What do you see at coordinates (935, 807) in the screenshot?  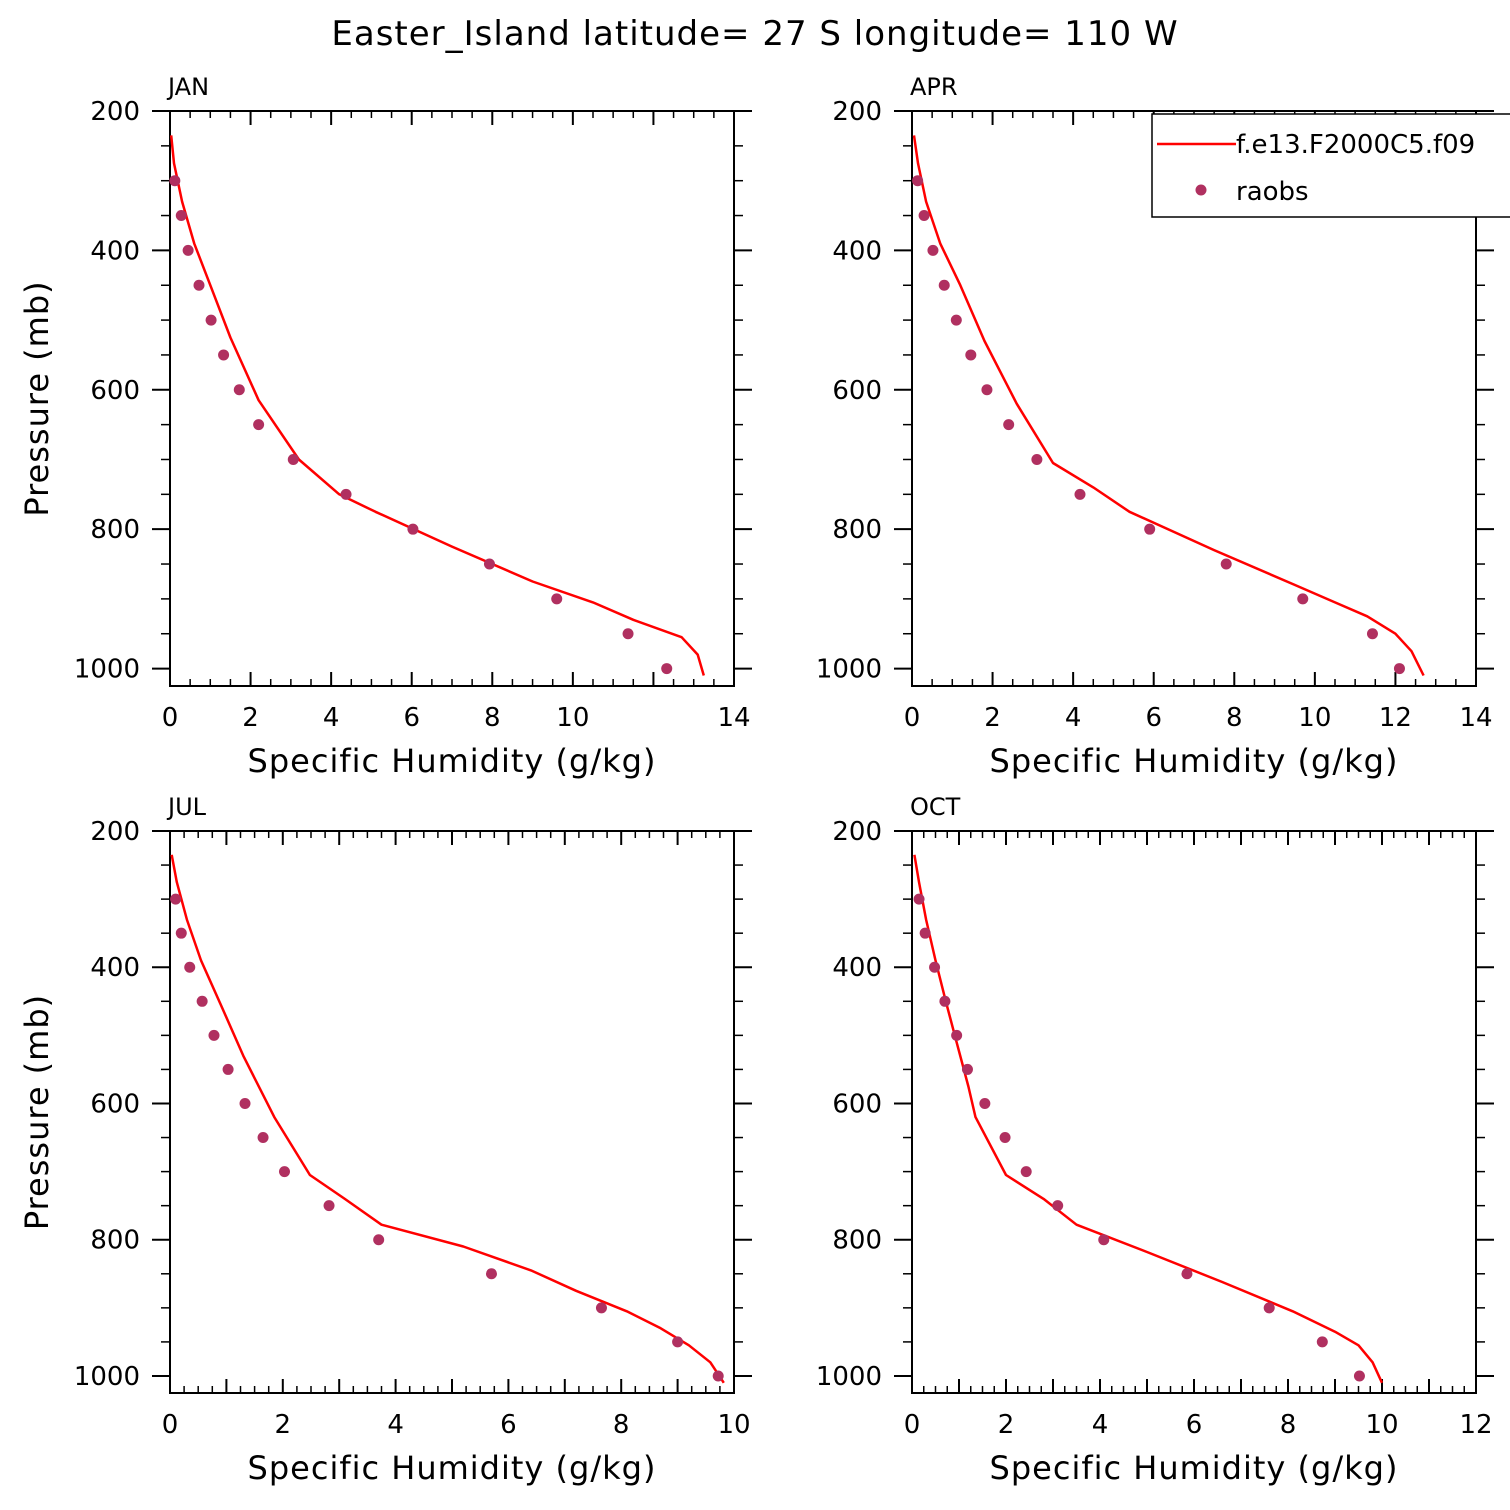 I see `panel-label: OCT` at bounding box center [935, 807].